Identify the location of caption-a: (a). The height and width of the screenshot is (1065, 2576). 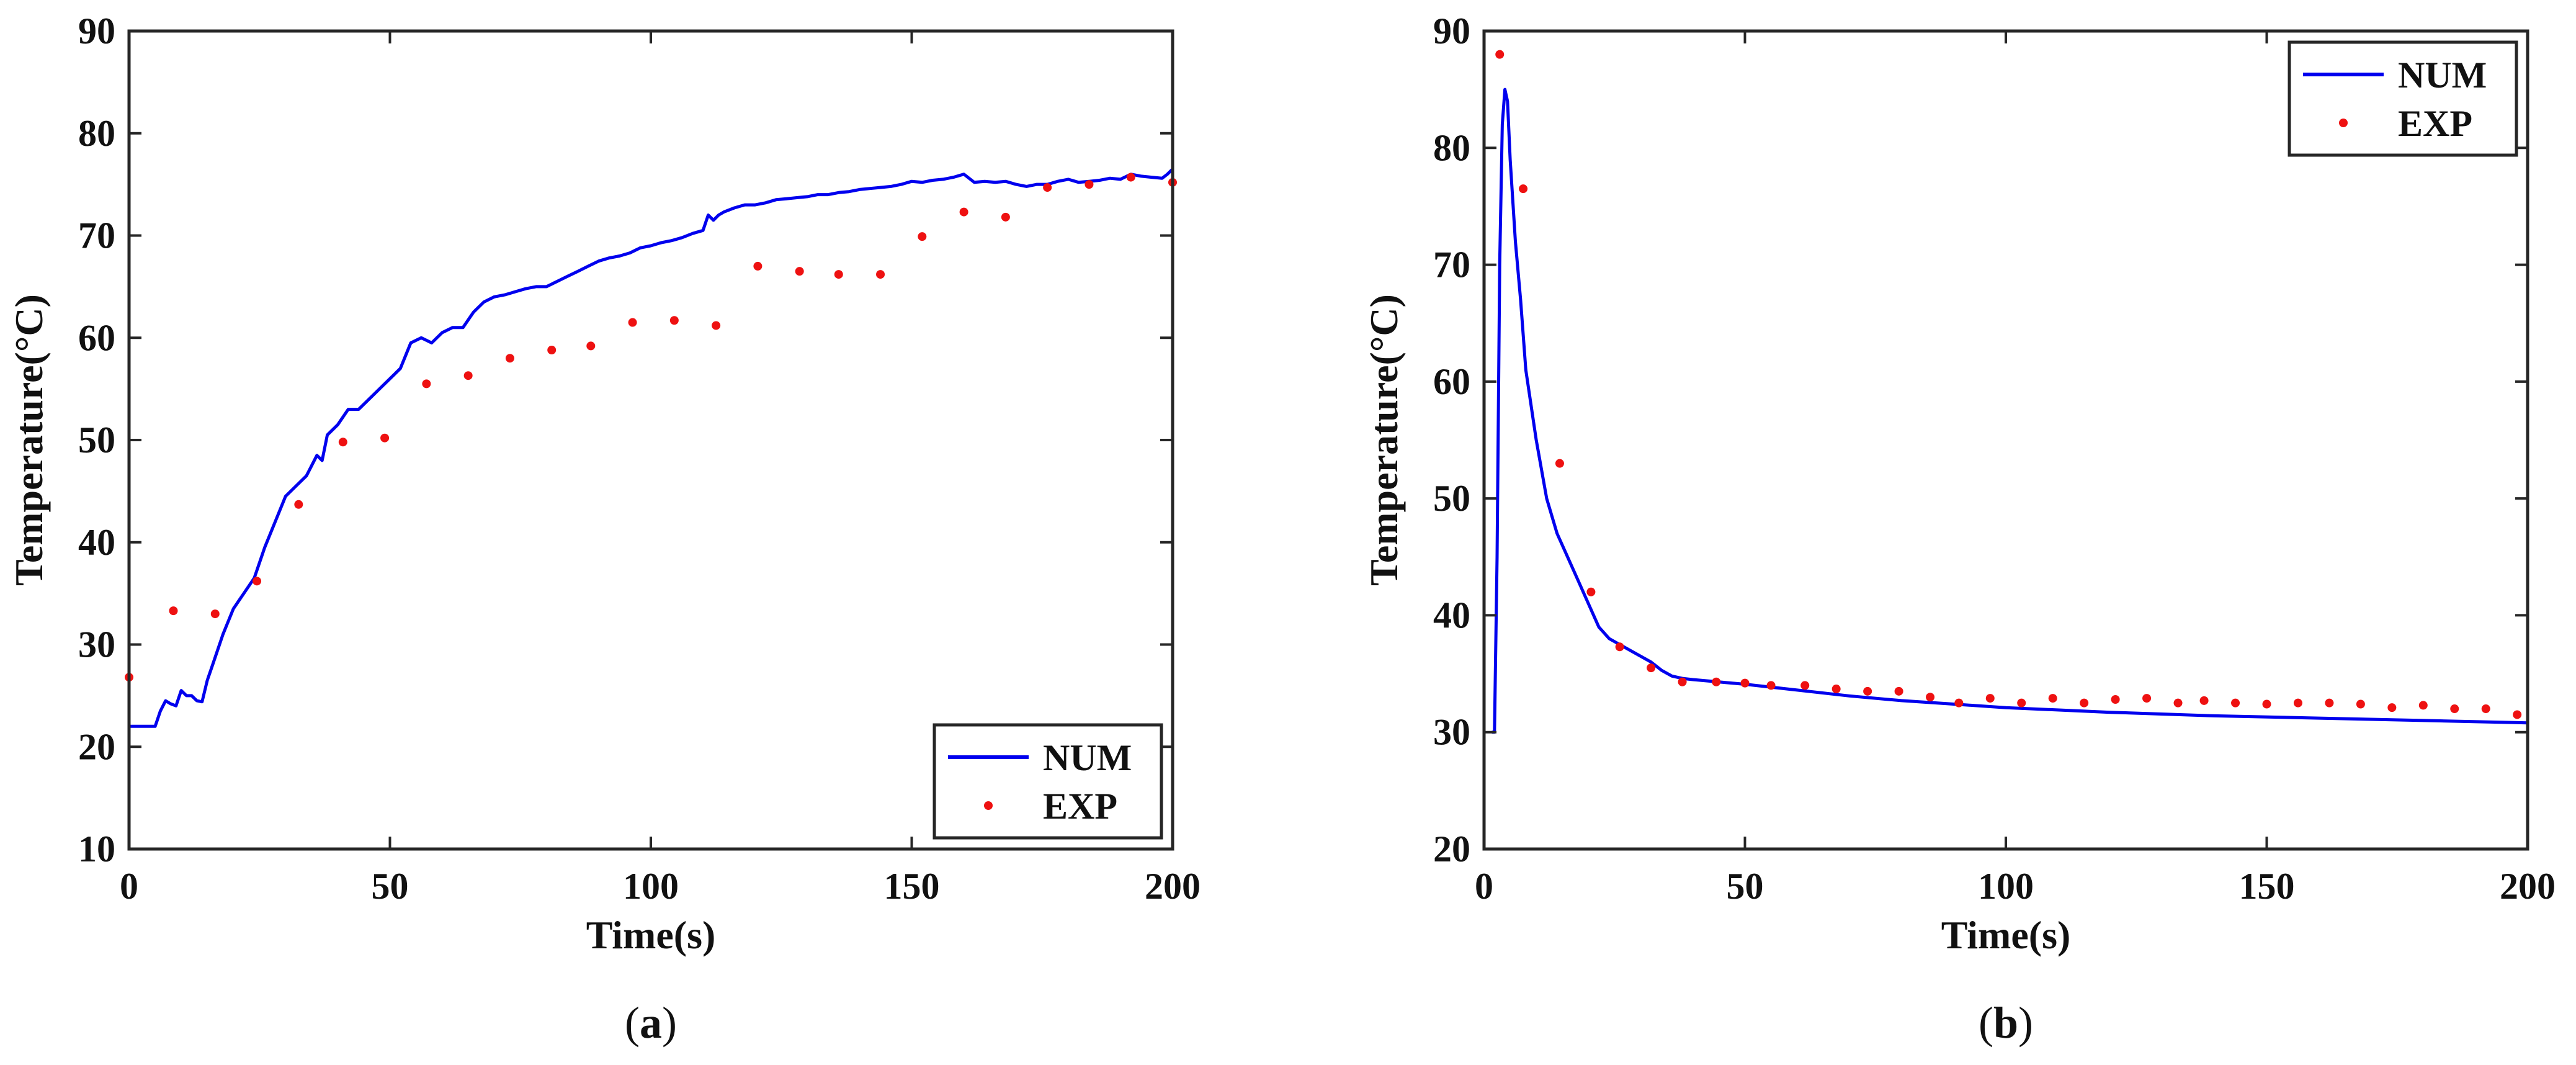
(651, 1023).